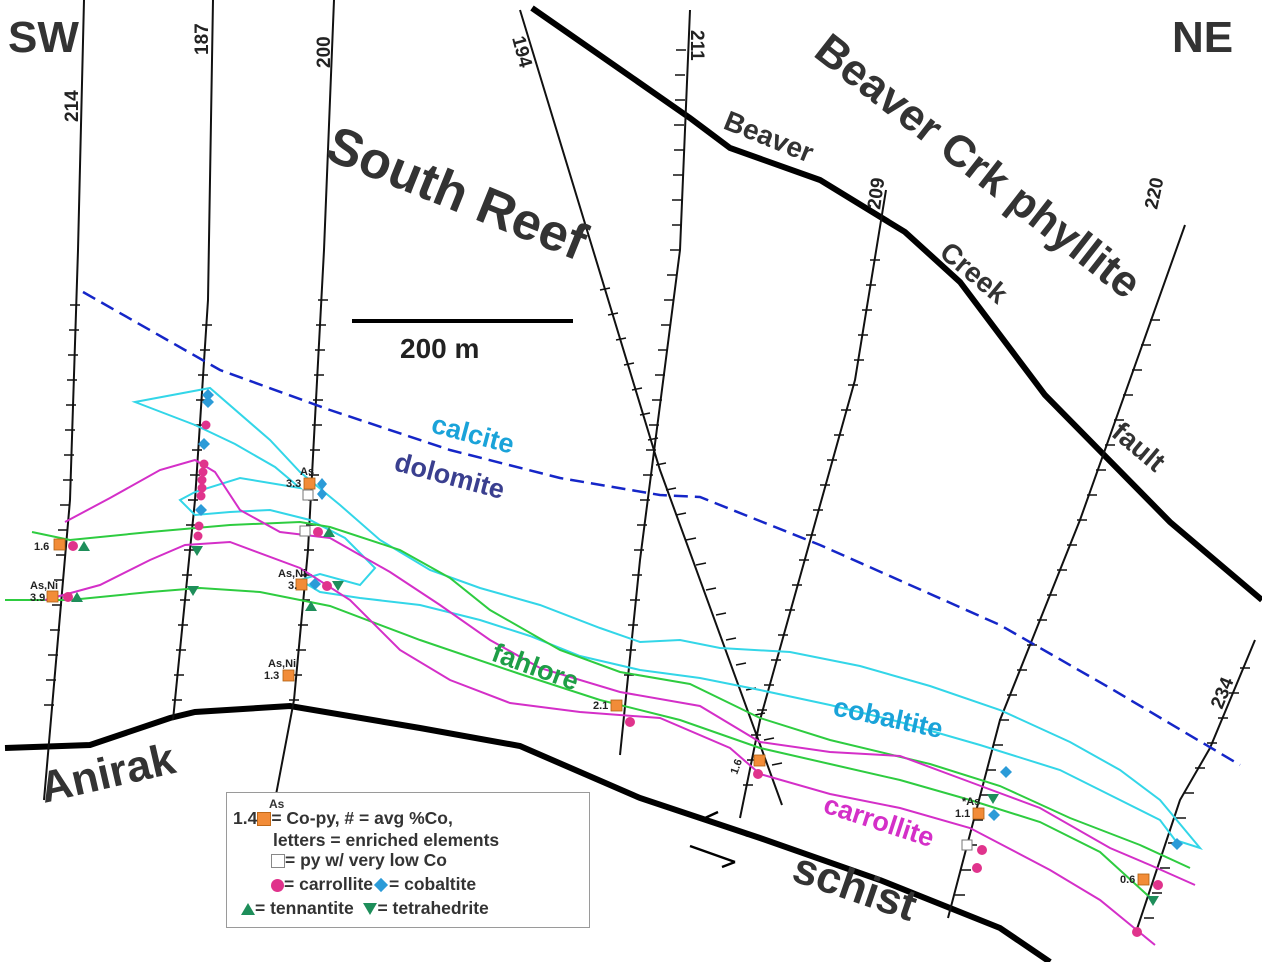  Describe the element at coordinates (359, 860) in the screenshot. I see `legend-py-row: = py w/ very low Co` at that location.